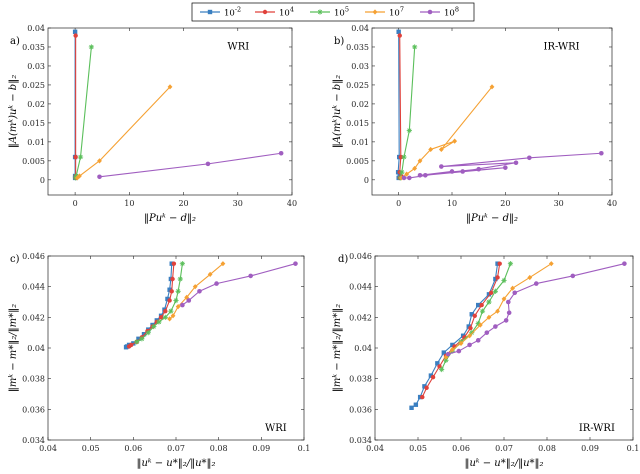 Image resolution: width=640 pixels, height=474 pixels. What do you see at coordinates (360, 317) in the screenshot?
I see `y-tick-label: 0.042` at bounding box center [360, 317].